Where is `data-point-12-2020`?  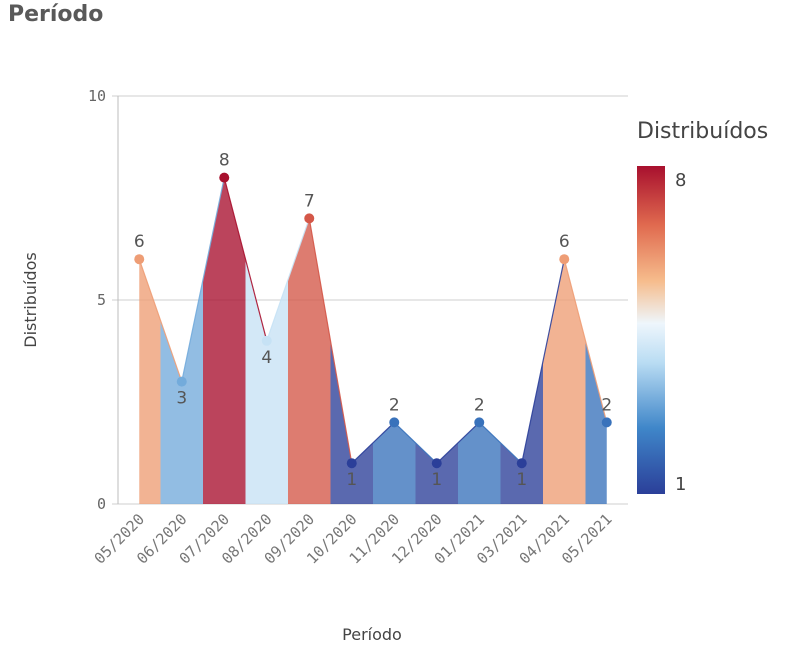 data-point-12-2020 is located at coordinates (436, 463).